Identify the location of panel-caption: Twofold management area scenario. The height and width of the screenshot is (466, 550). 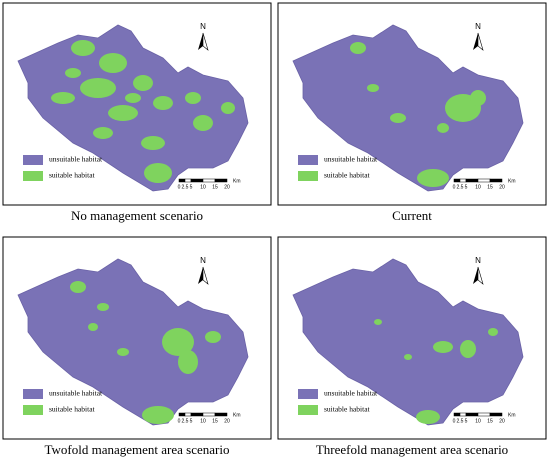
(137, 449).